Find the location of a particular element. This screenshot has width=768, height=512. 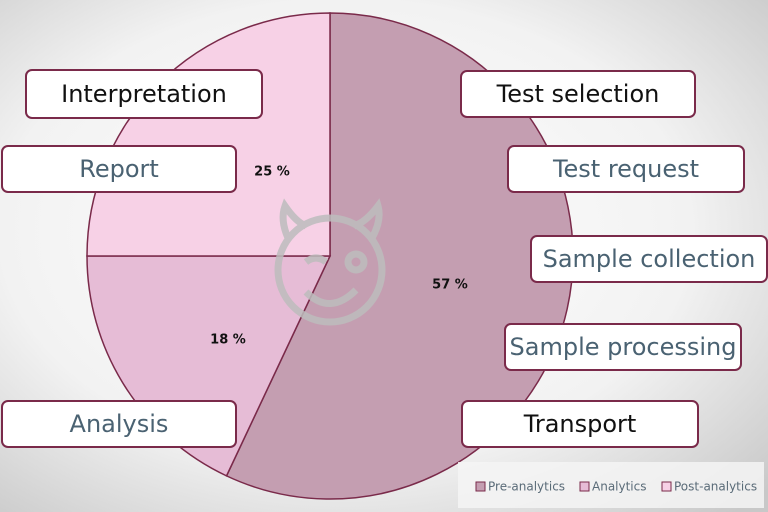

label-text: Analysis is located at coordinates (119, 424).